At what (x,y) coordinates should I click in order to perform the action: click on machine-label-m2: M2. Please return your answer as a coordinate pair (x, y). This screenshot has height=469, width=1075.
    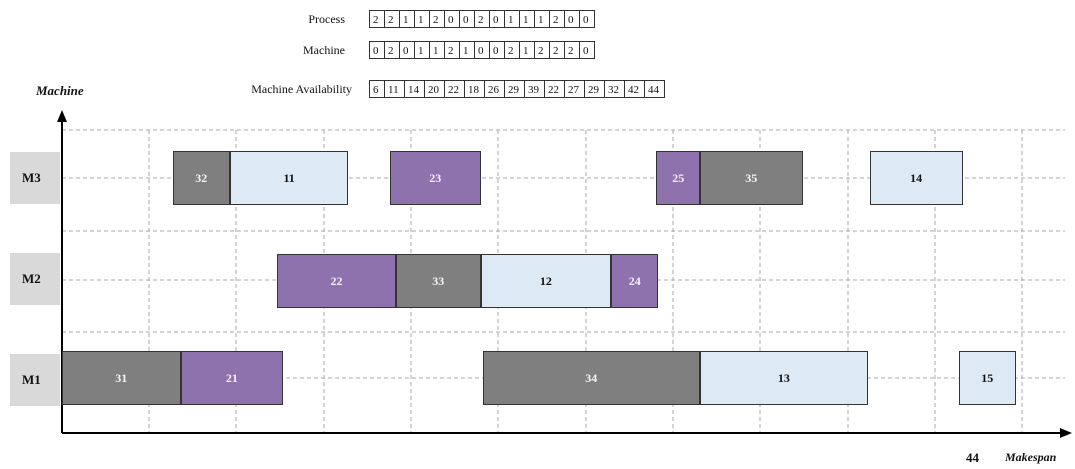
    Looking at the image, I should click on (35, 279).